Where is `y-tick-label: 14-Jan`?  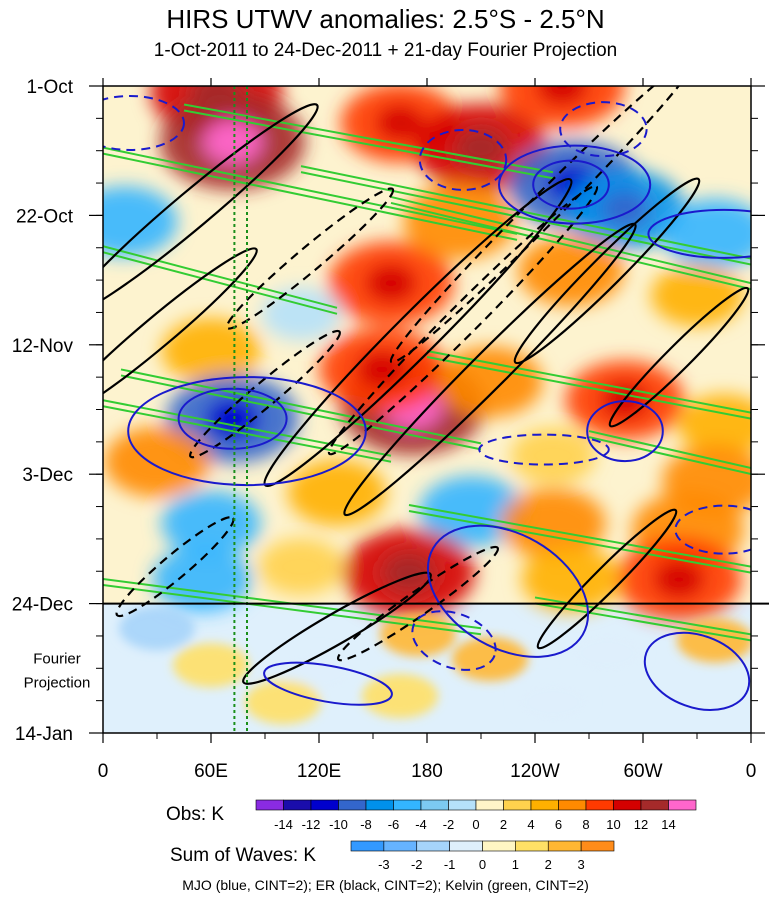 y-tick-label: 14-Jan is located at coordinates (44, 734).